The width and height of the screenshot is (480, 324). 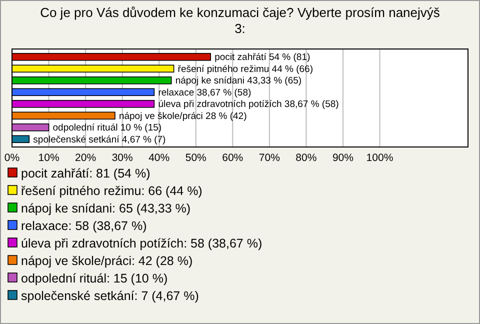 What do you see at coordinates (106, 208) in the screenshot?
I see `legend-label: nápoj ke snídani: 65 (43,33 %)` at bounding box center [106, 208].